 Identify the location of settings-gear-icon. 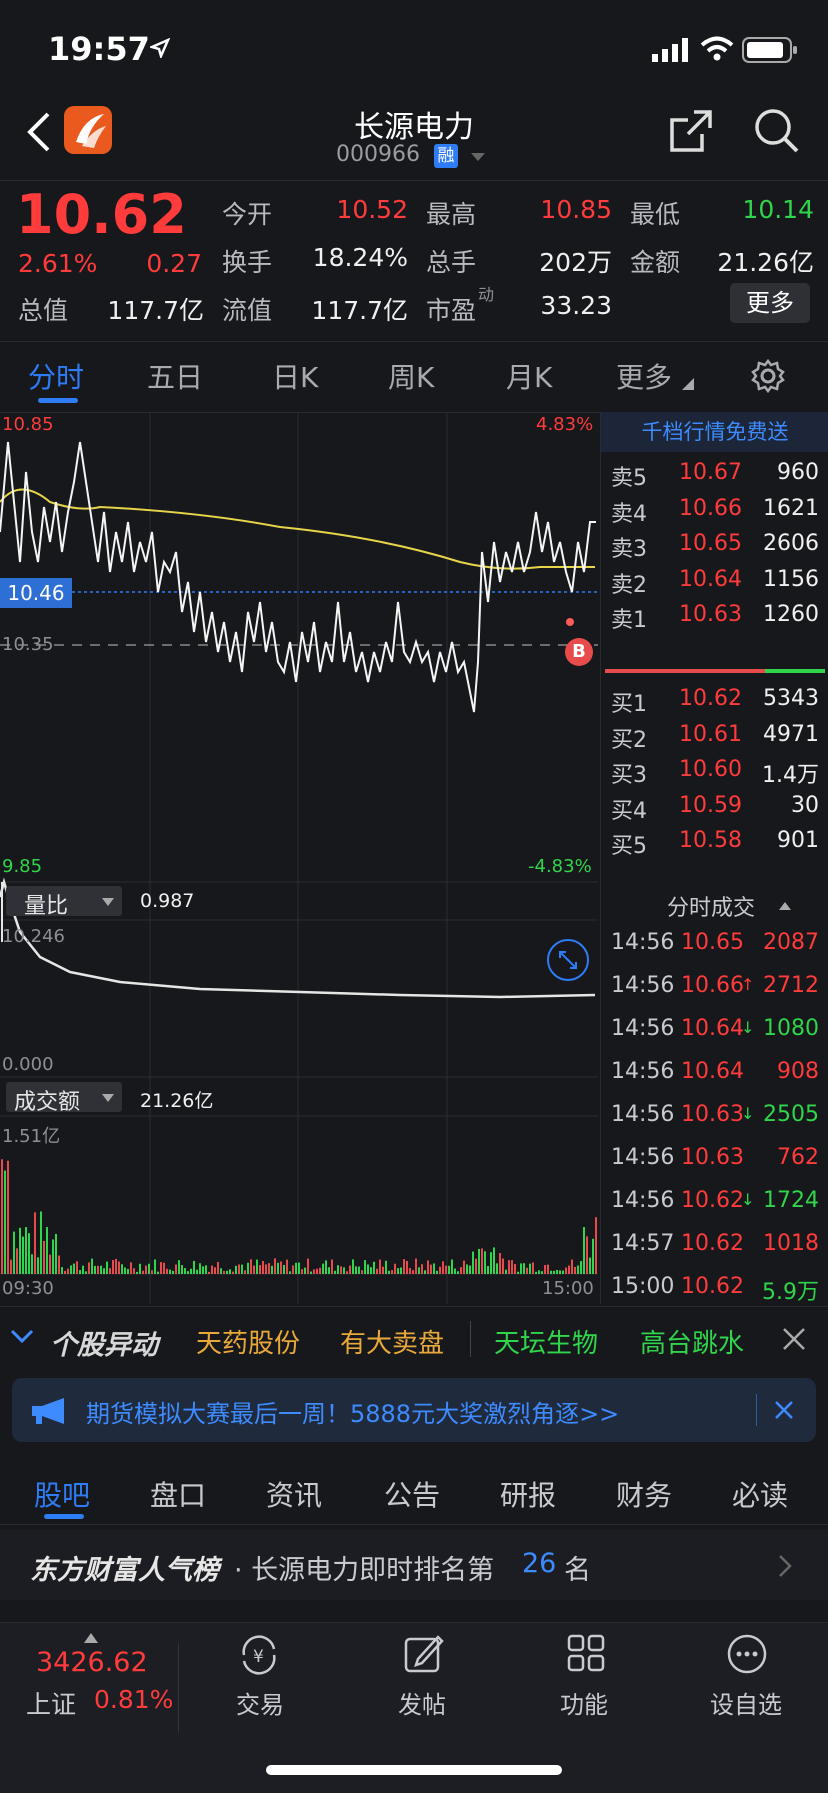
(768, 376).